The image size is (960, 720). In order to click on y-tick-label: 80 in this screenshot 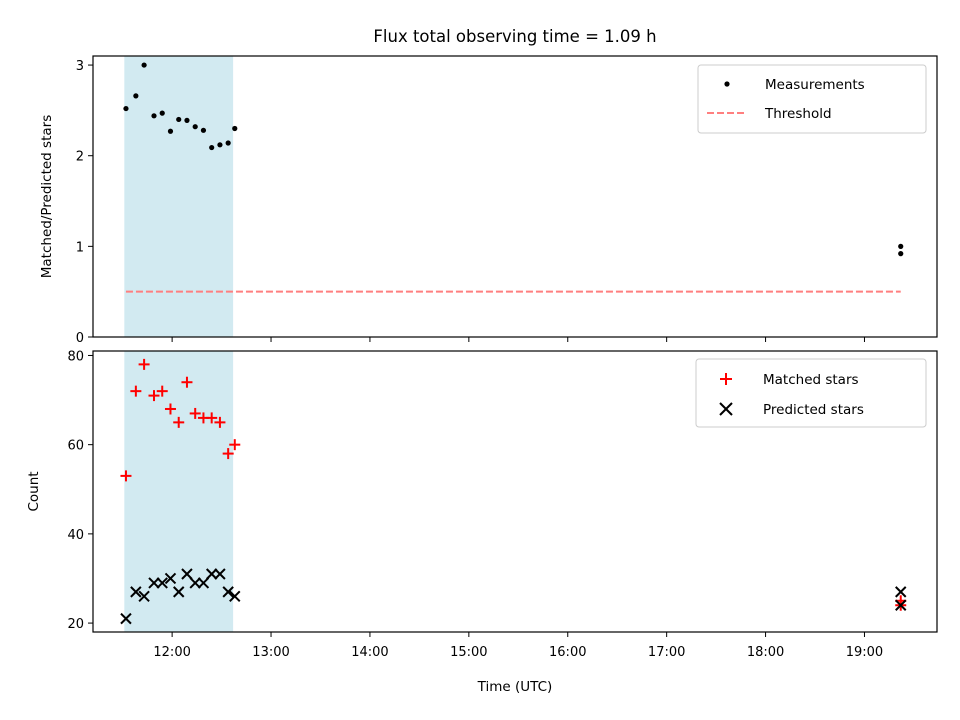, I will do `click(75, 356)`.